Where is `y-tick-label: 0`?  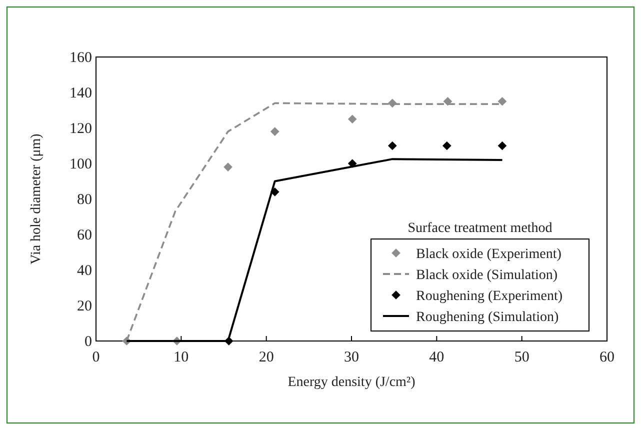
y-tick-label: 0 is located at coordinates (88, 342).